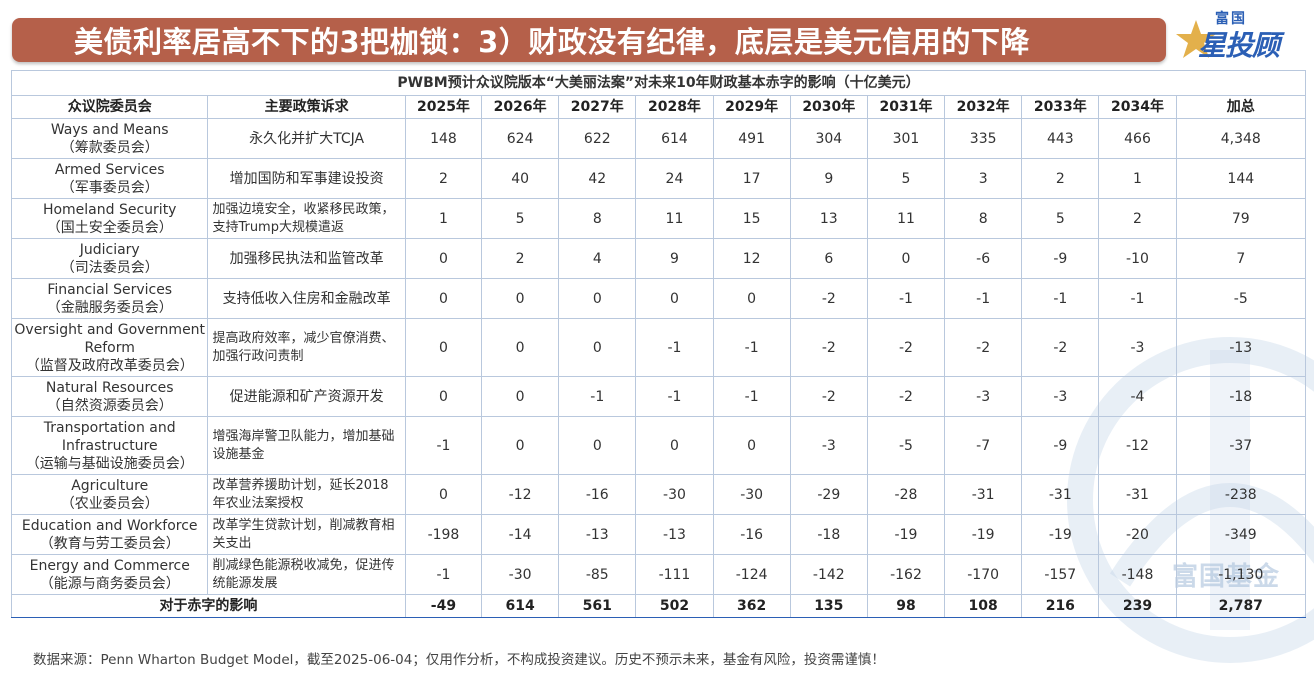  Describe the element at coordinates (1241, 534) in the screenshot. I see `row-total-cell: -349` at that location.